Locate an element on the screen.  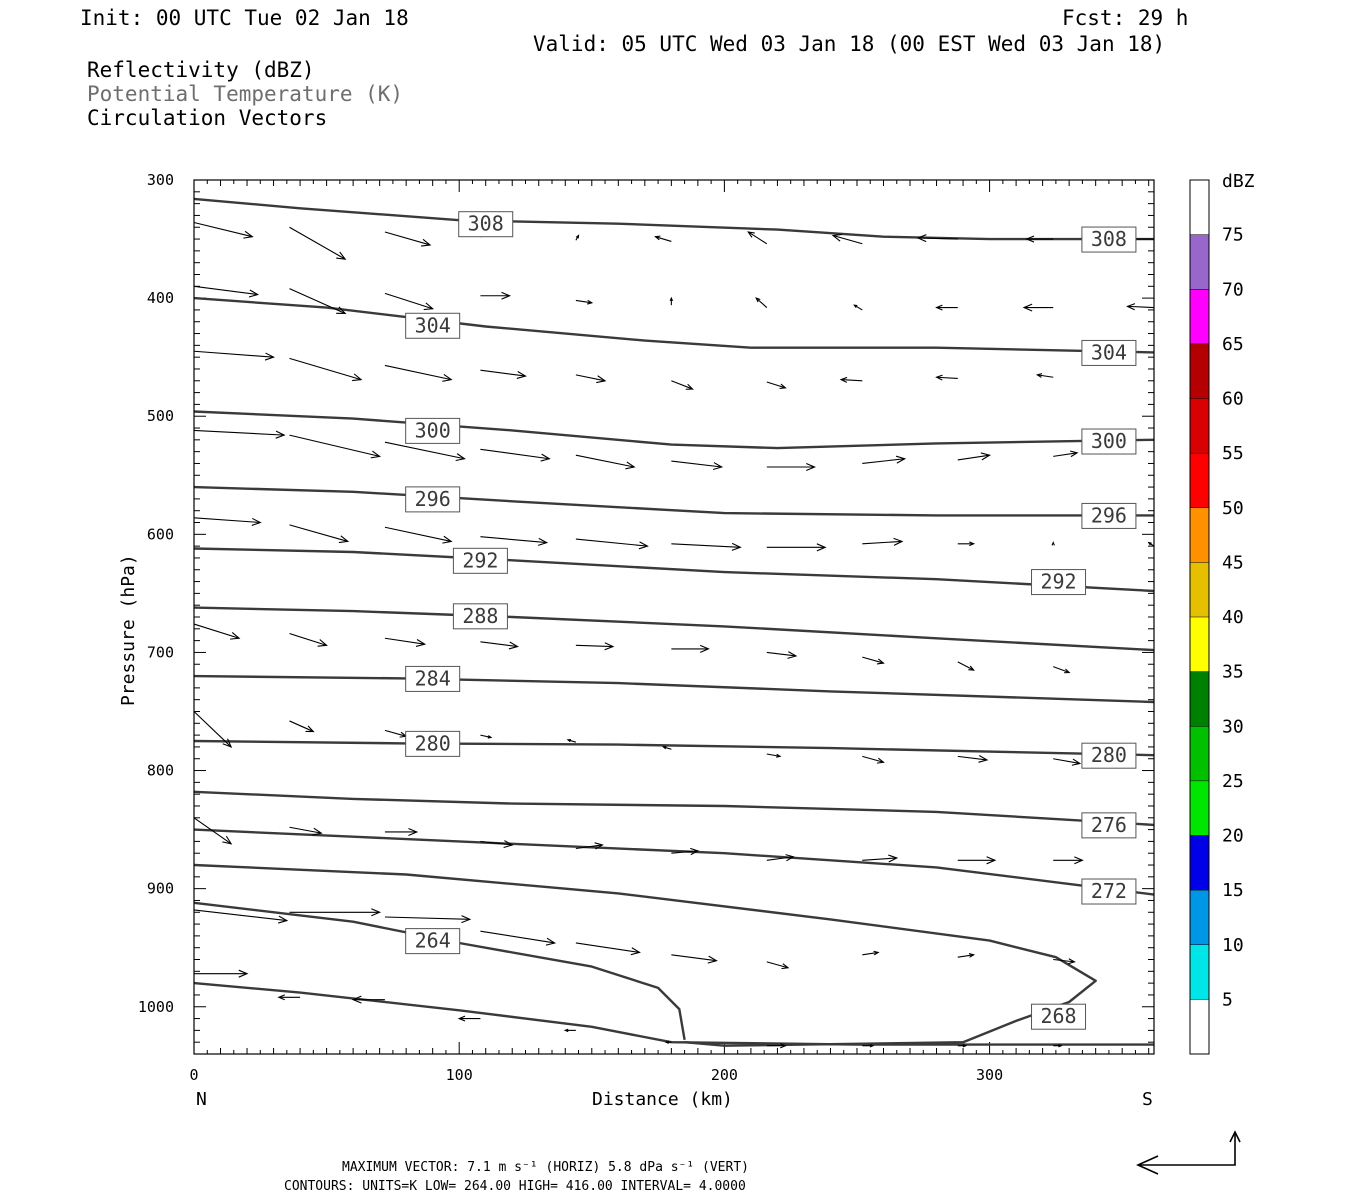
colorbar-level-label: 60 is located at coordinates (1233, 399).